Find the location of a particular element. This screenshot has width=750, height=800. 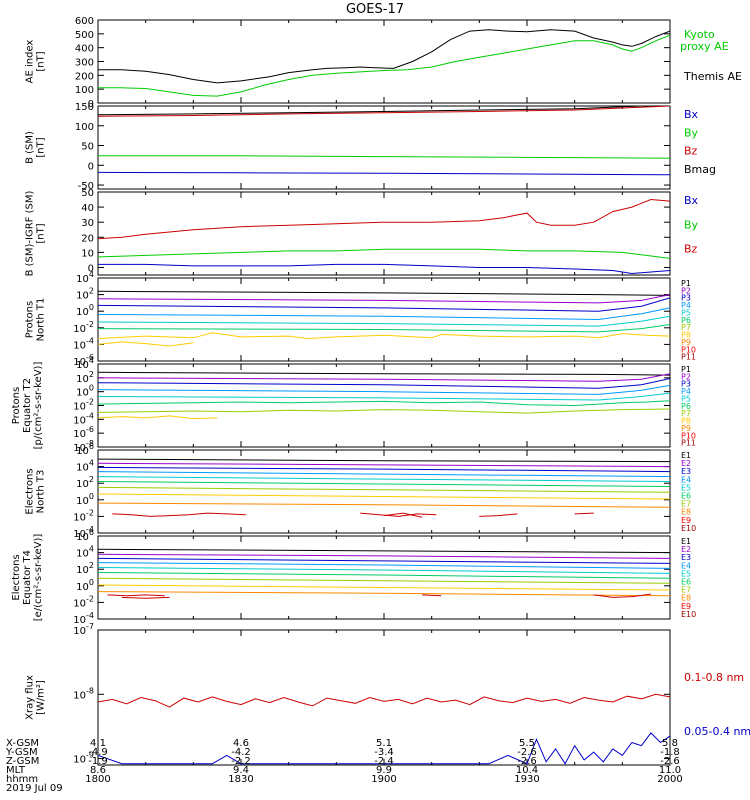

series-line-p6 is located at coordinates (384, 403).